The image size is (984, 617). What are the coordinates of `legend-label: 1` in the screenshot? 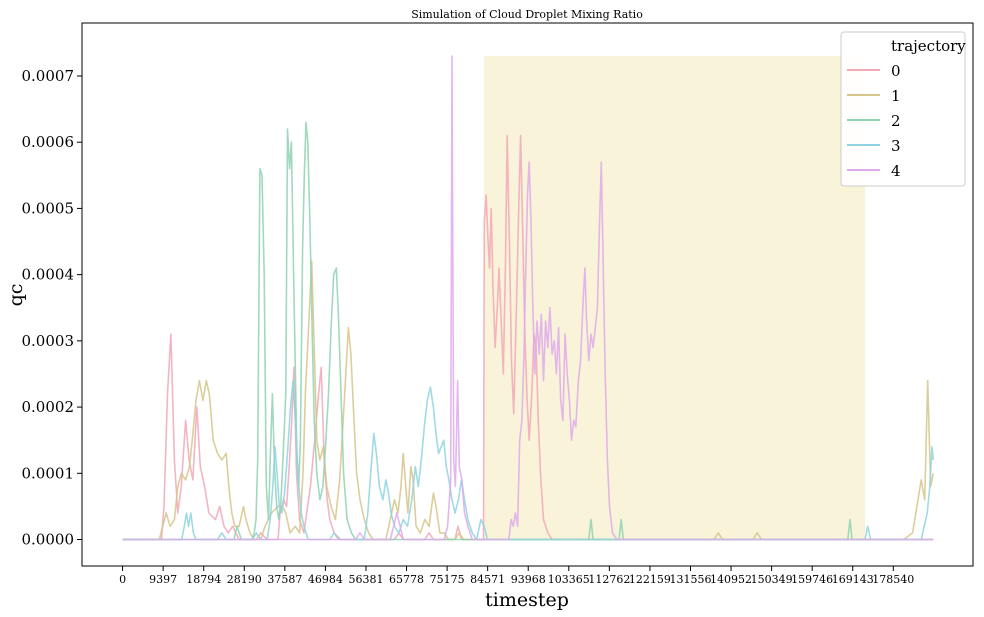 It's located at (896, 96).